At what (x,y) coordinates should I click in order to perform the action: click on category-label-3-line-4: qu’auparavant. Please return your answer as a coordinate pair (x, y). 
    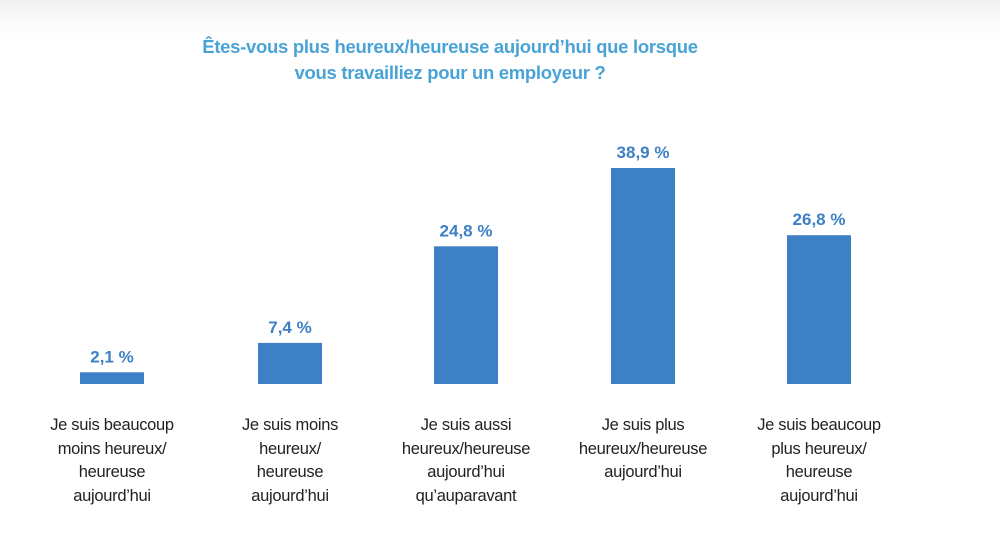
    Looking at the image, I should click on (466, 495).